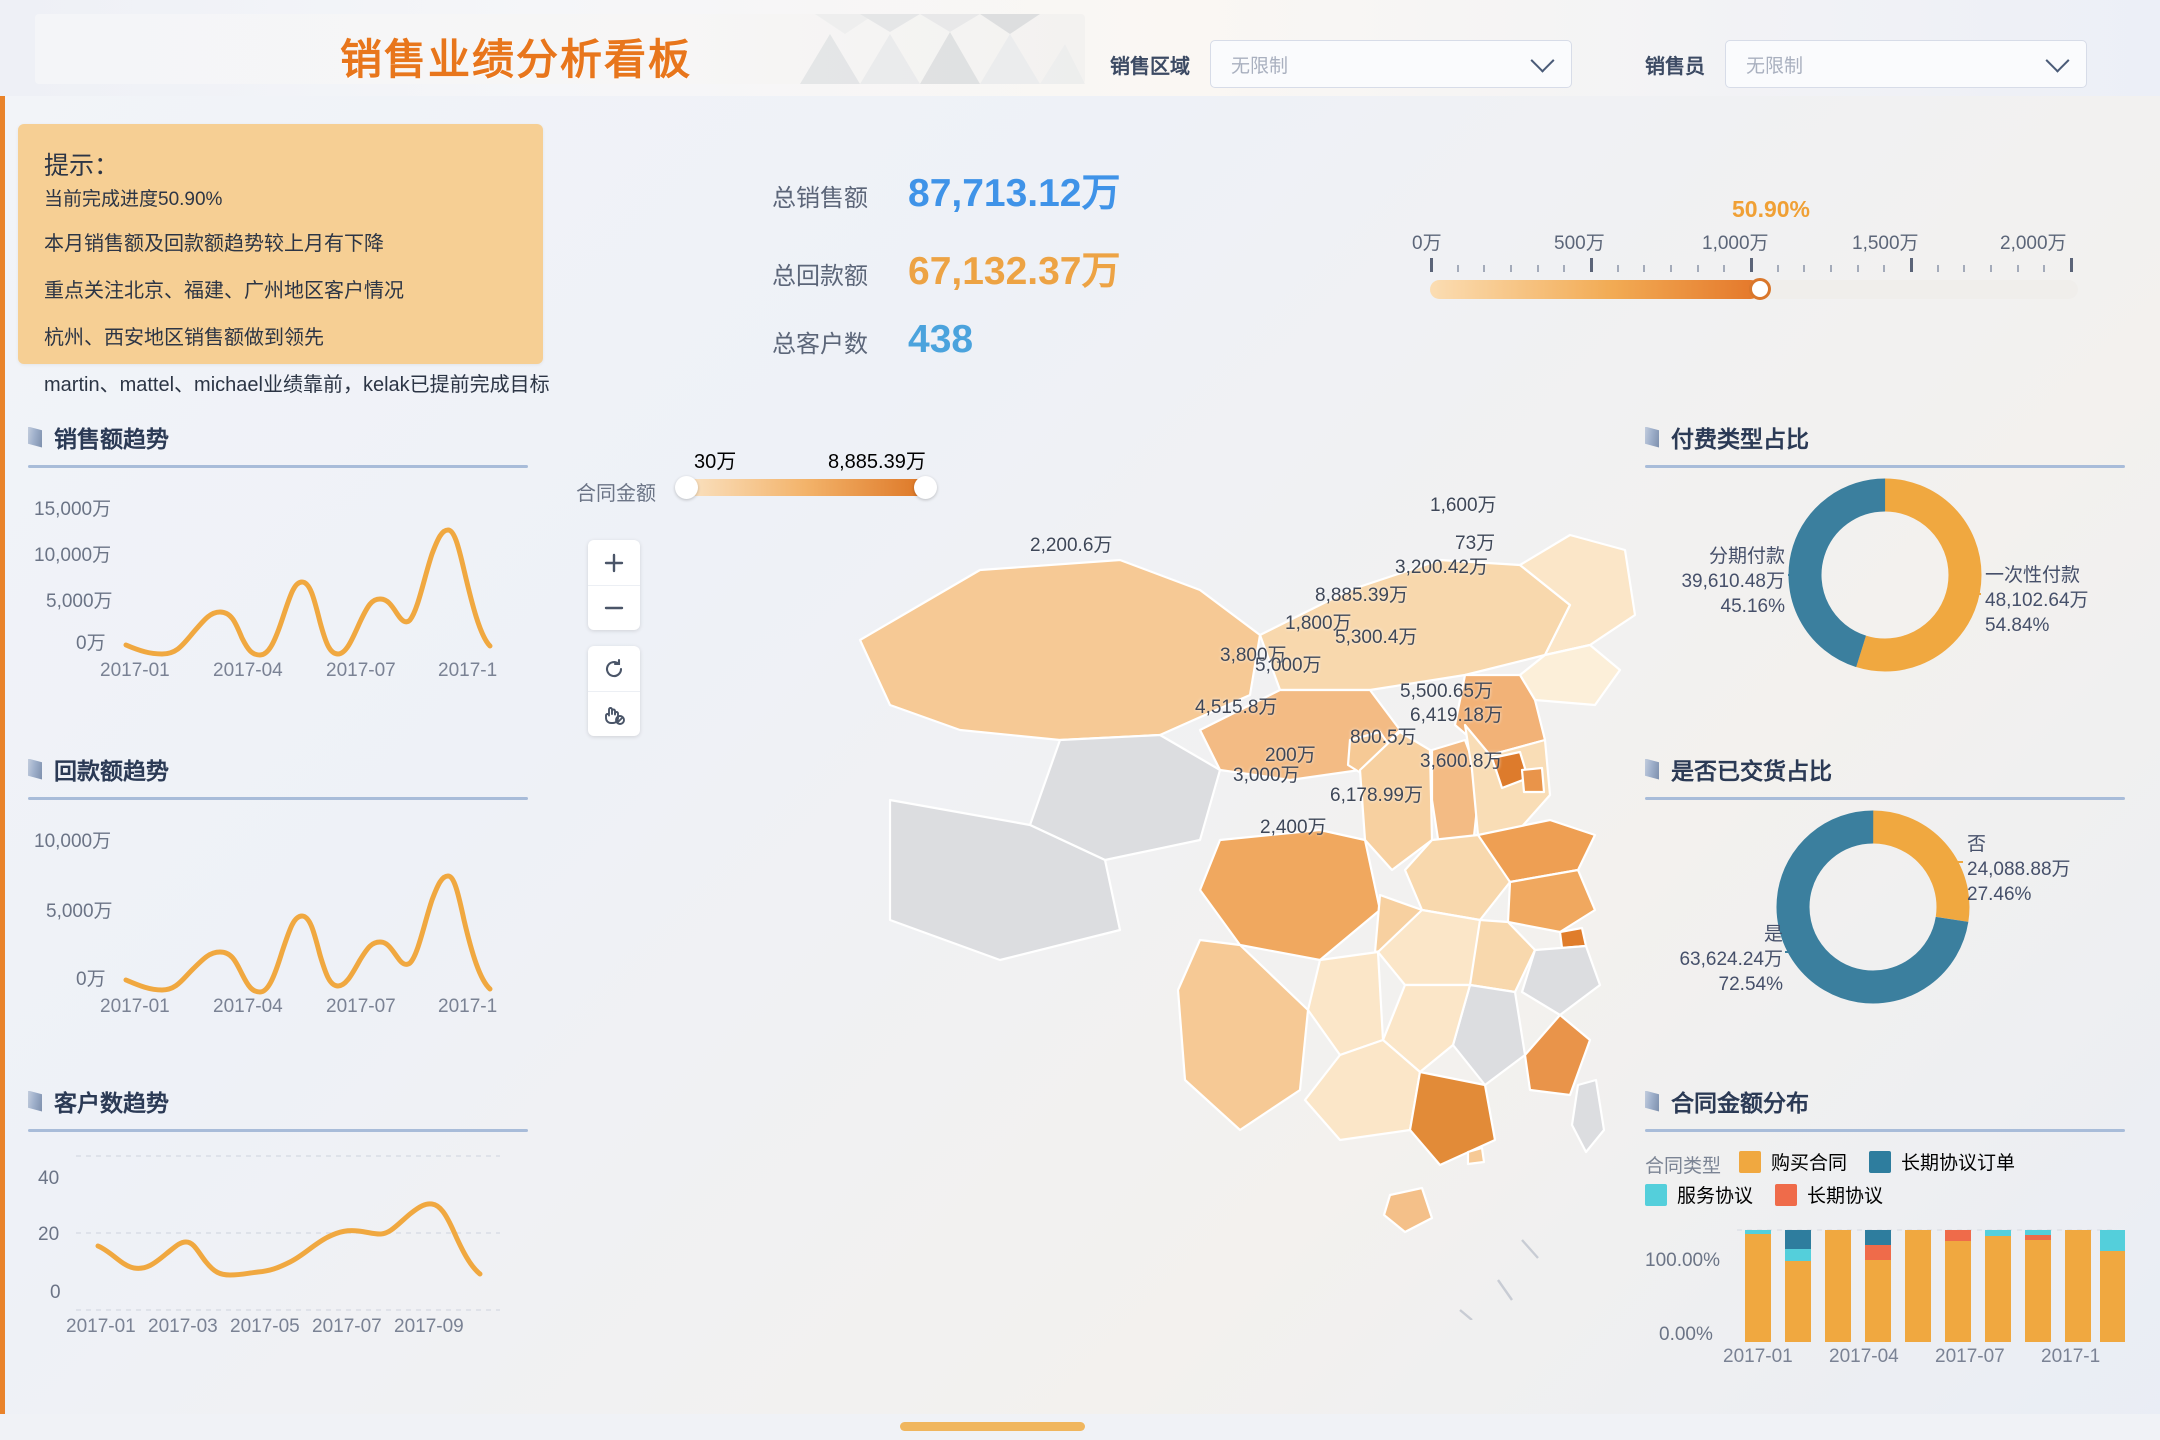  What do you see at coordinates (820, 276) in the screenshot?
I see `kpi-total-payback-label: 总回款额` at bounding box center [820, 276].